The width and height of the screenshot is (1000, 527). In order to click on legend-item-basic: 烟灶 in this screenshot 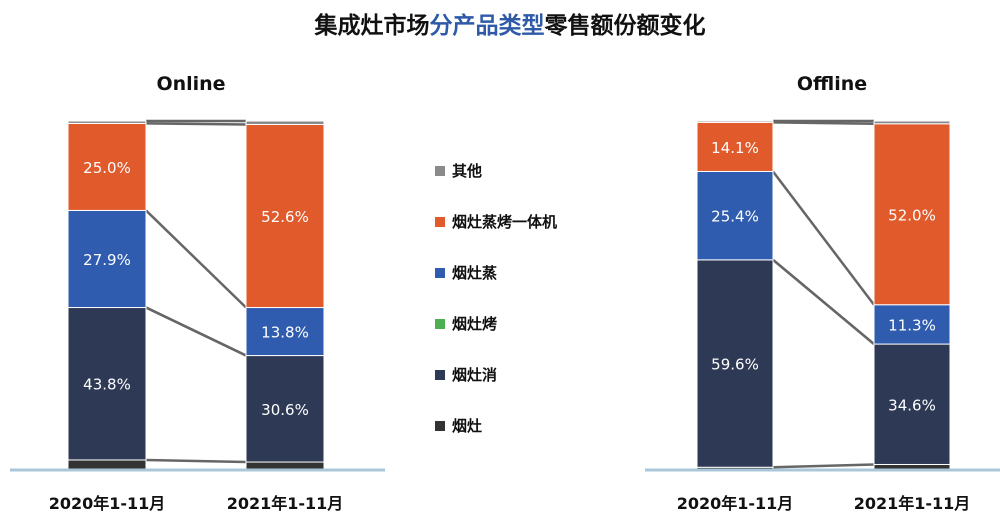, I will do `click(458, 426)`.